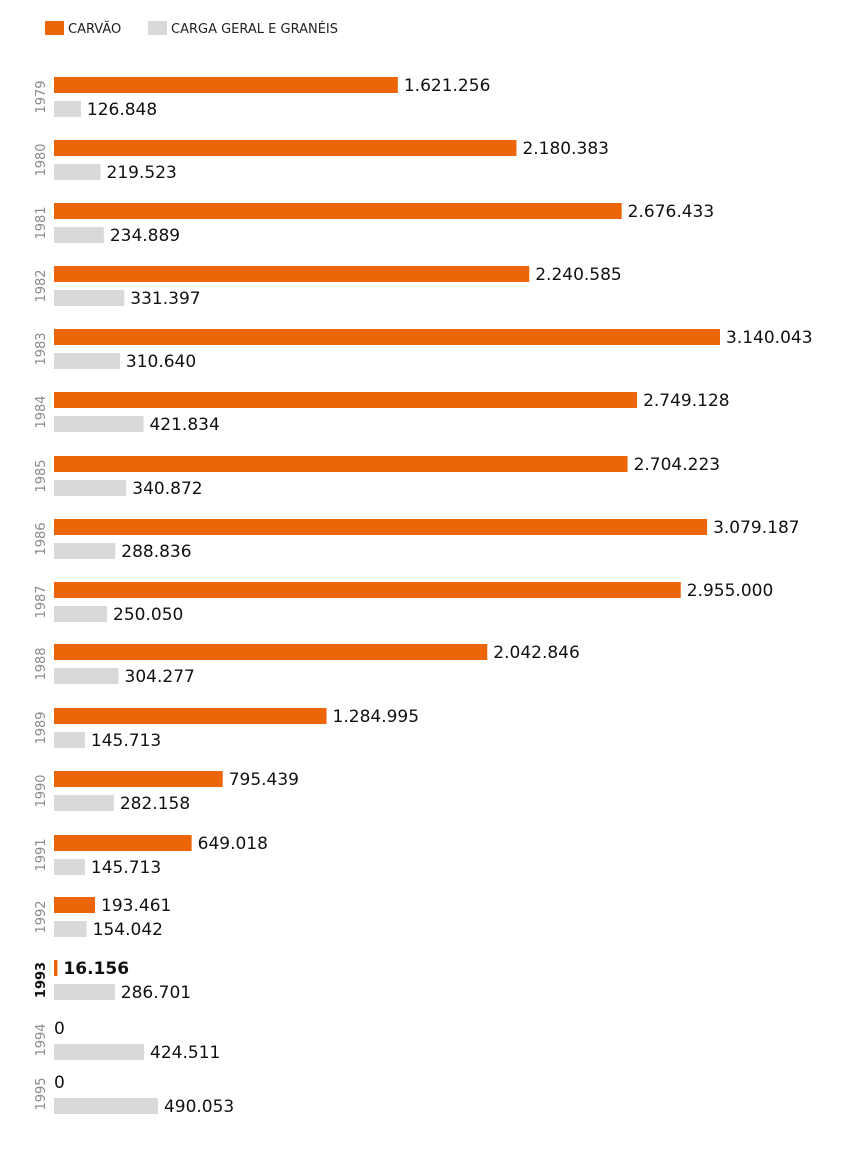 The image size is (845, 1157). What do you see at coordinates (157, 28) in the screenshot?
I see `legend-swatch-carga` at bounding box center [157, 28].